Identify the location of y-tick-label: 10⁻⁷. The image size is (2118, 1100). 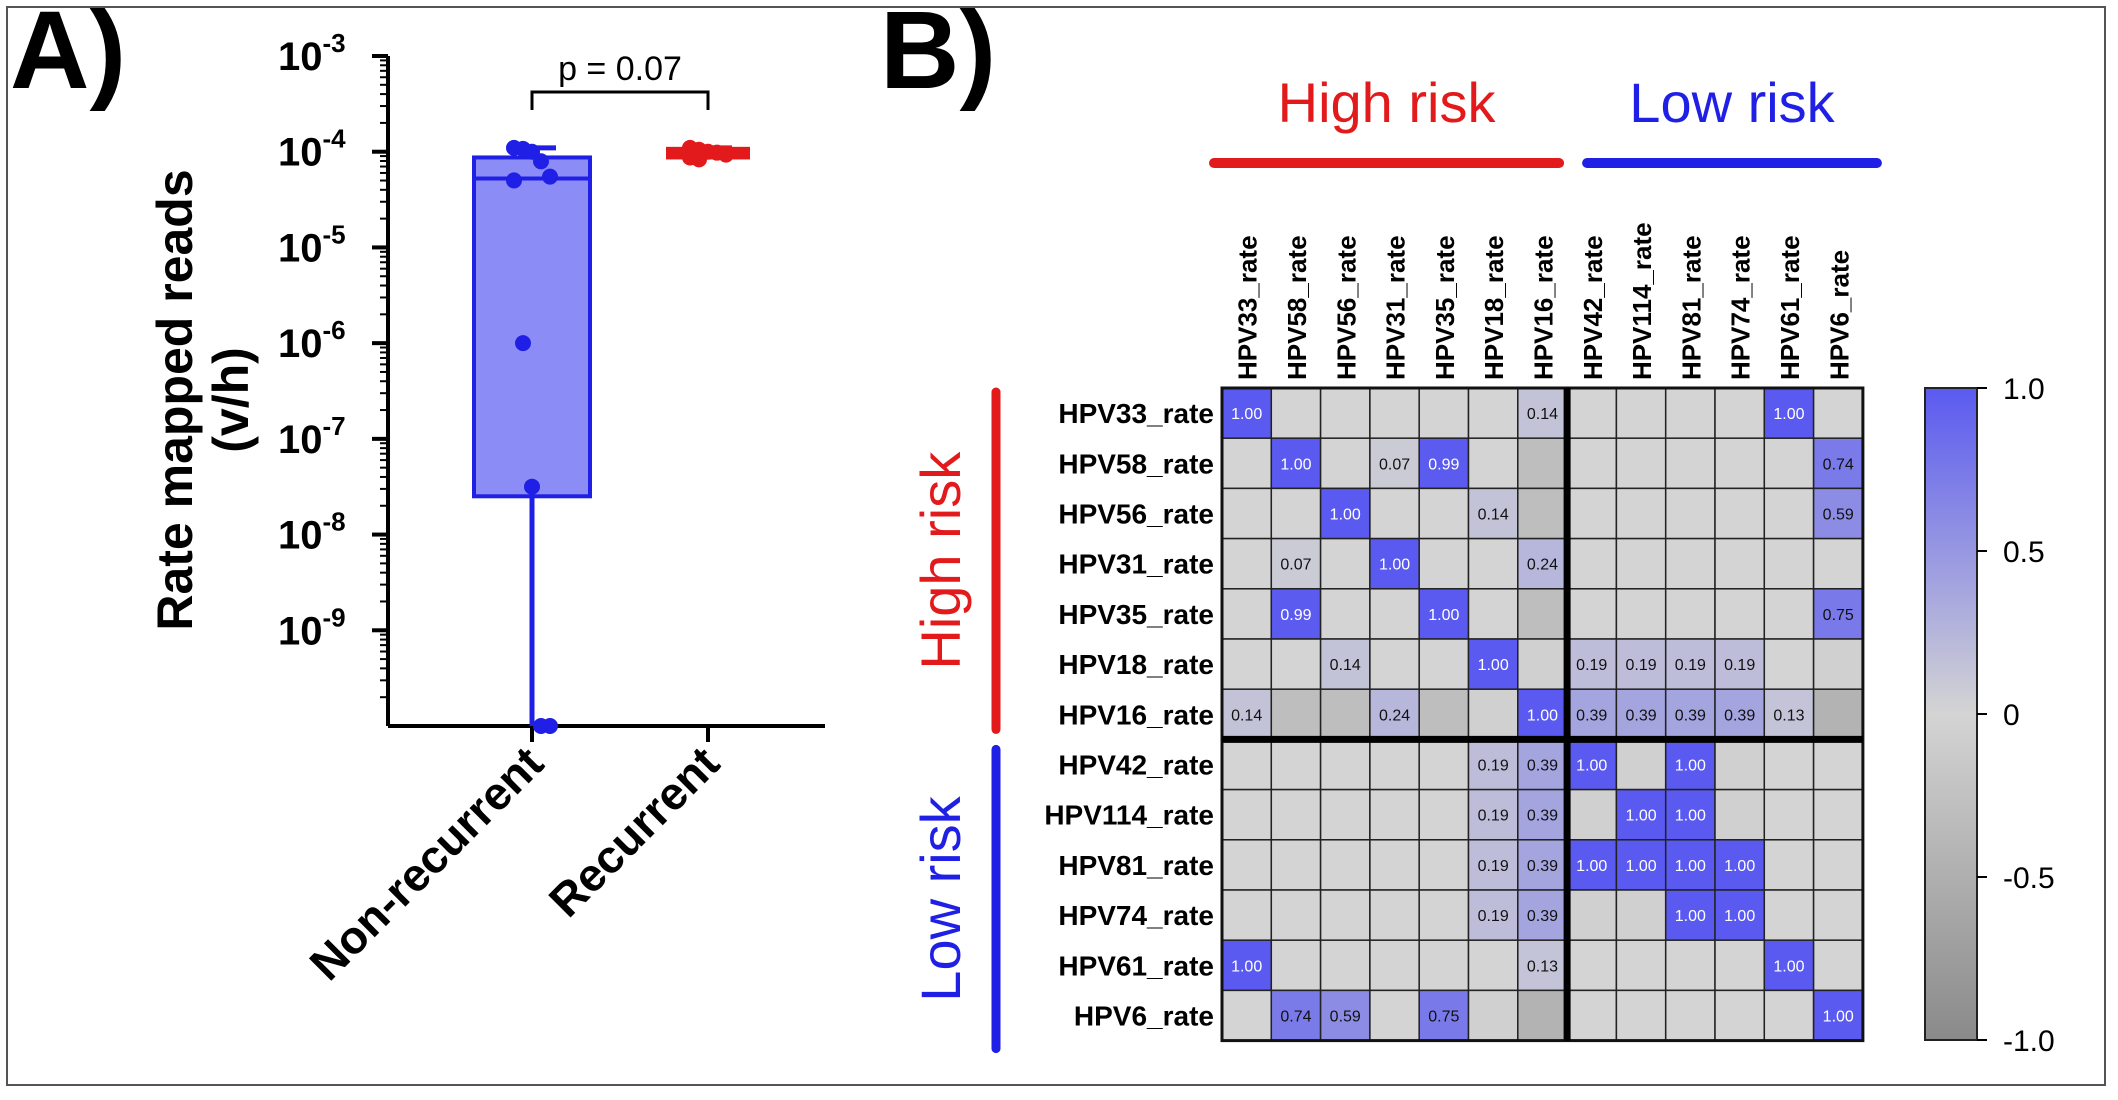
(312, 436).